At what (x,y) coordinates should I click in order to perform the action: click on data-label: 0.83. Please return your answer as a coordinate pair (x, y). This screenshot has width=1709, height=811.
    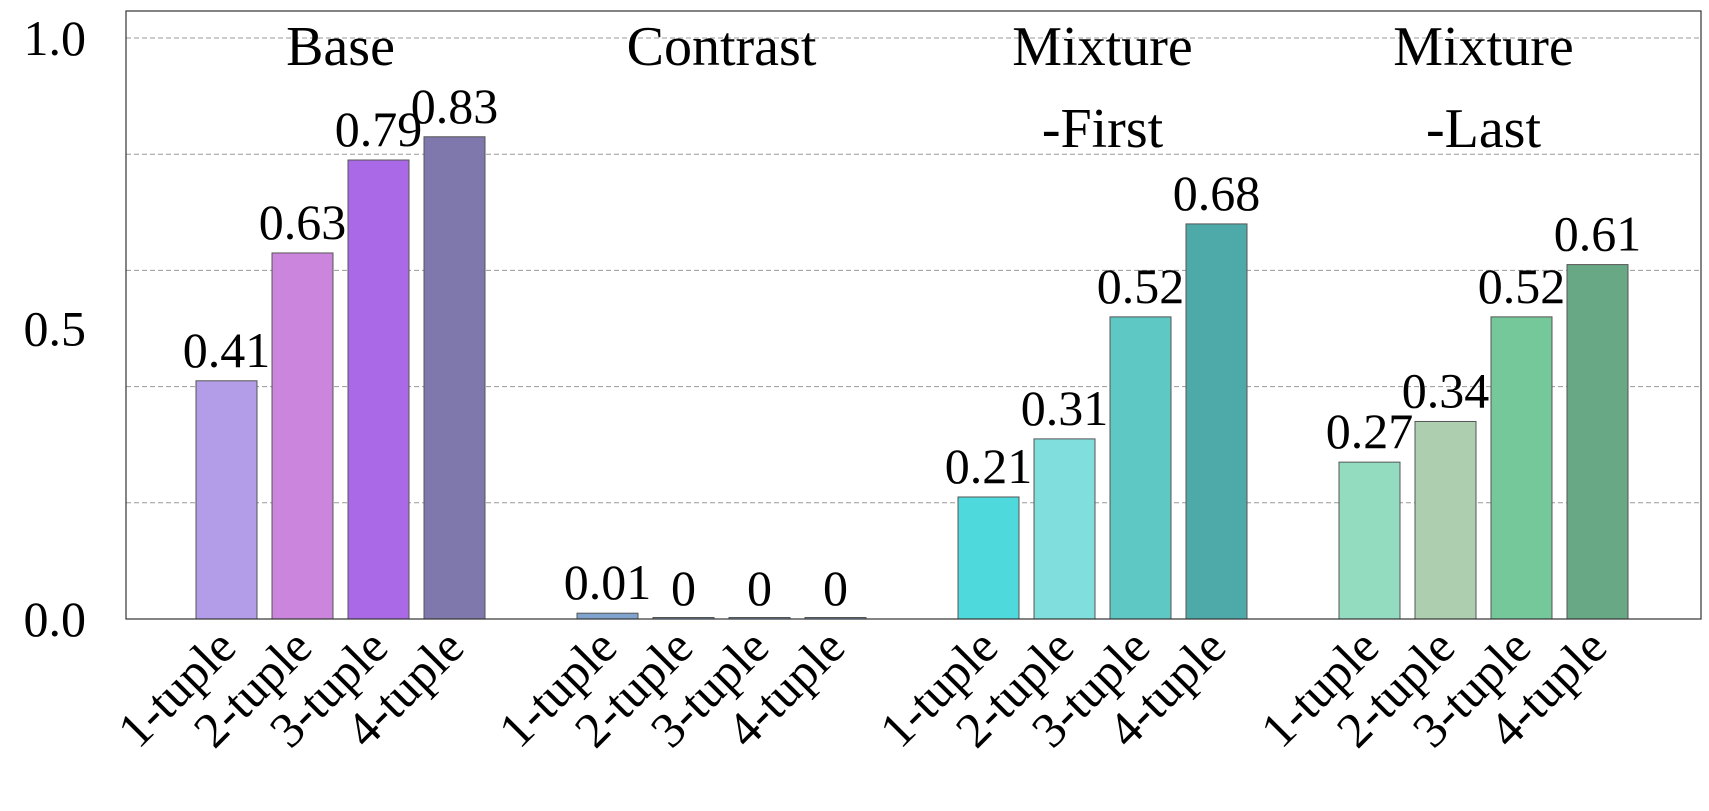
    Looking at the image, I should click on (455, 106).